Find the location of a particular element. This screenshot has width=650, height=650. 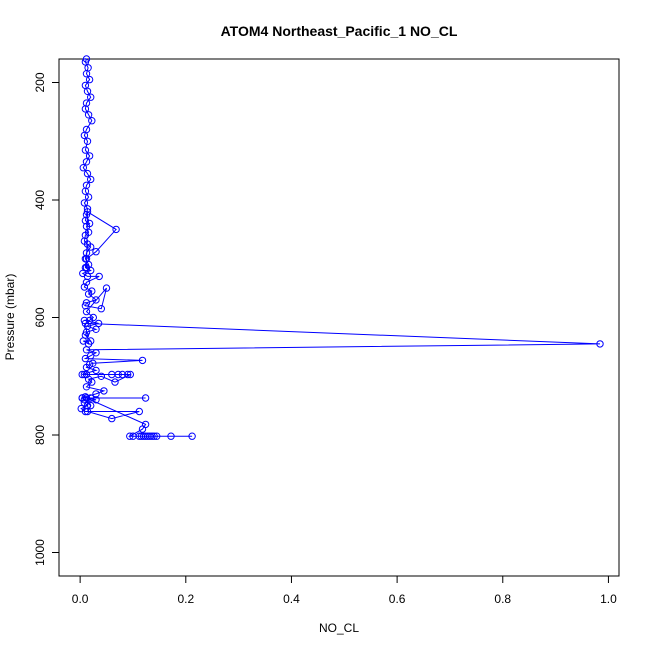

y-axis: 200 400 600 800 1000 is located at coordinates (46, 319).